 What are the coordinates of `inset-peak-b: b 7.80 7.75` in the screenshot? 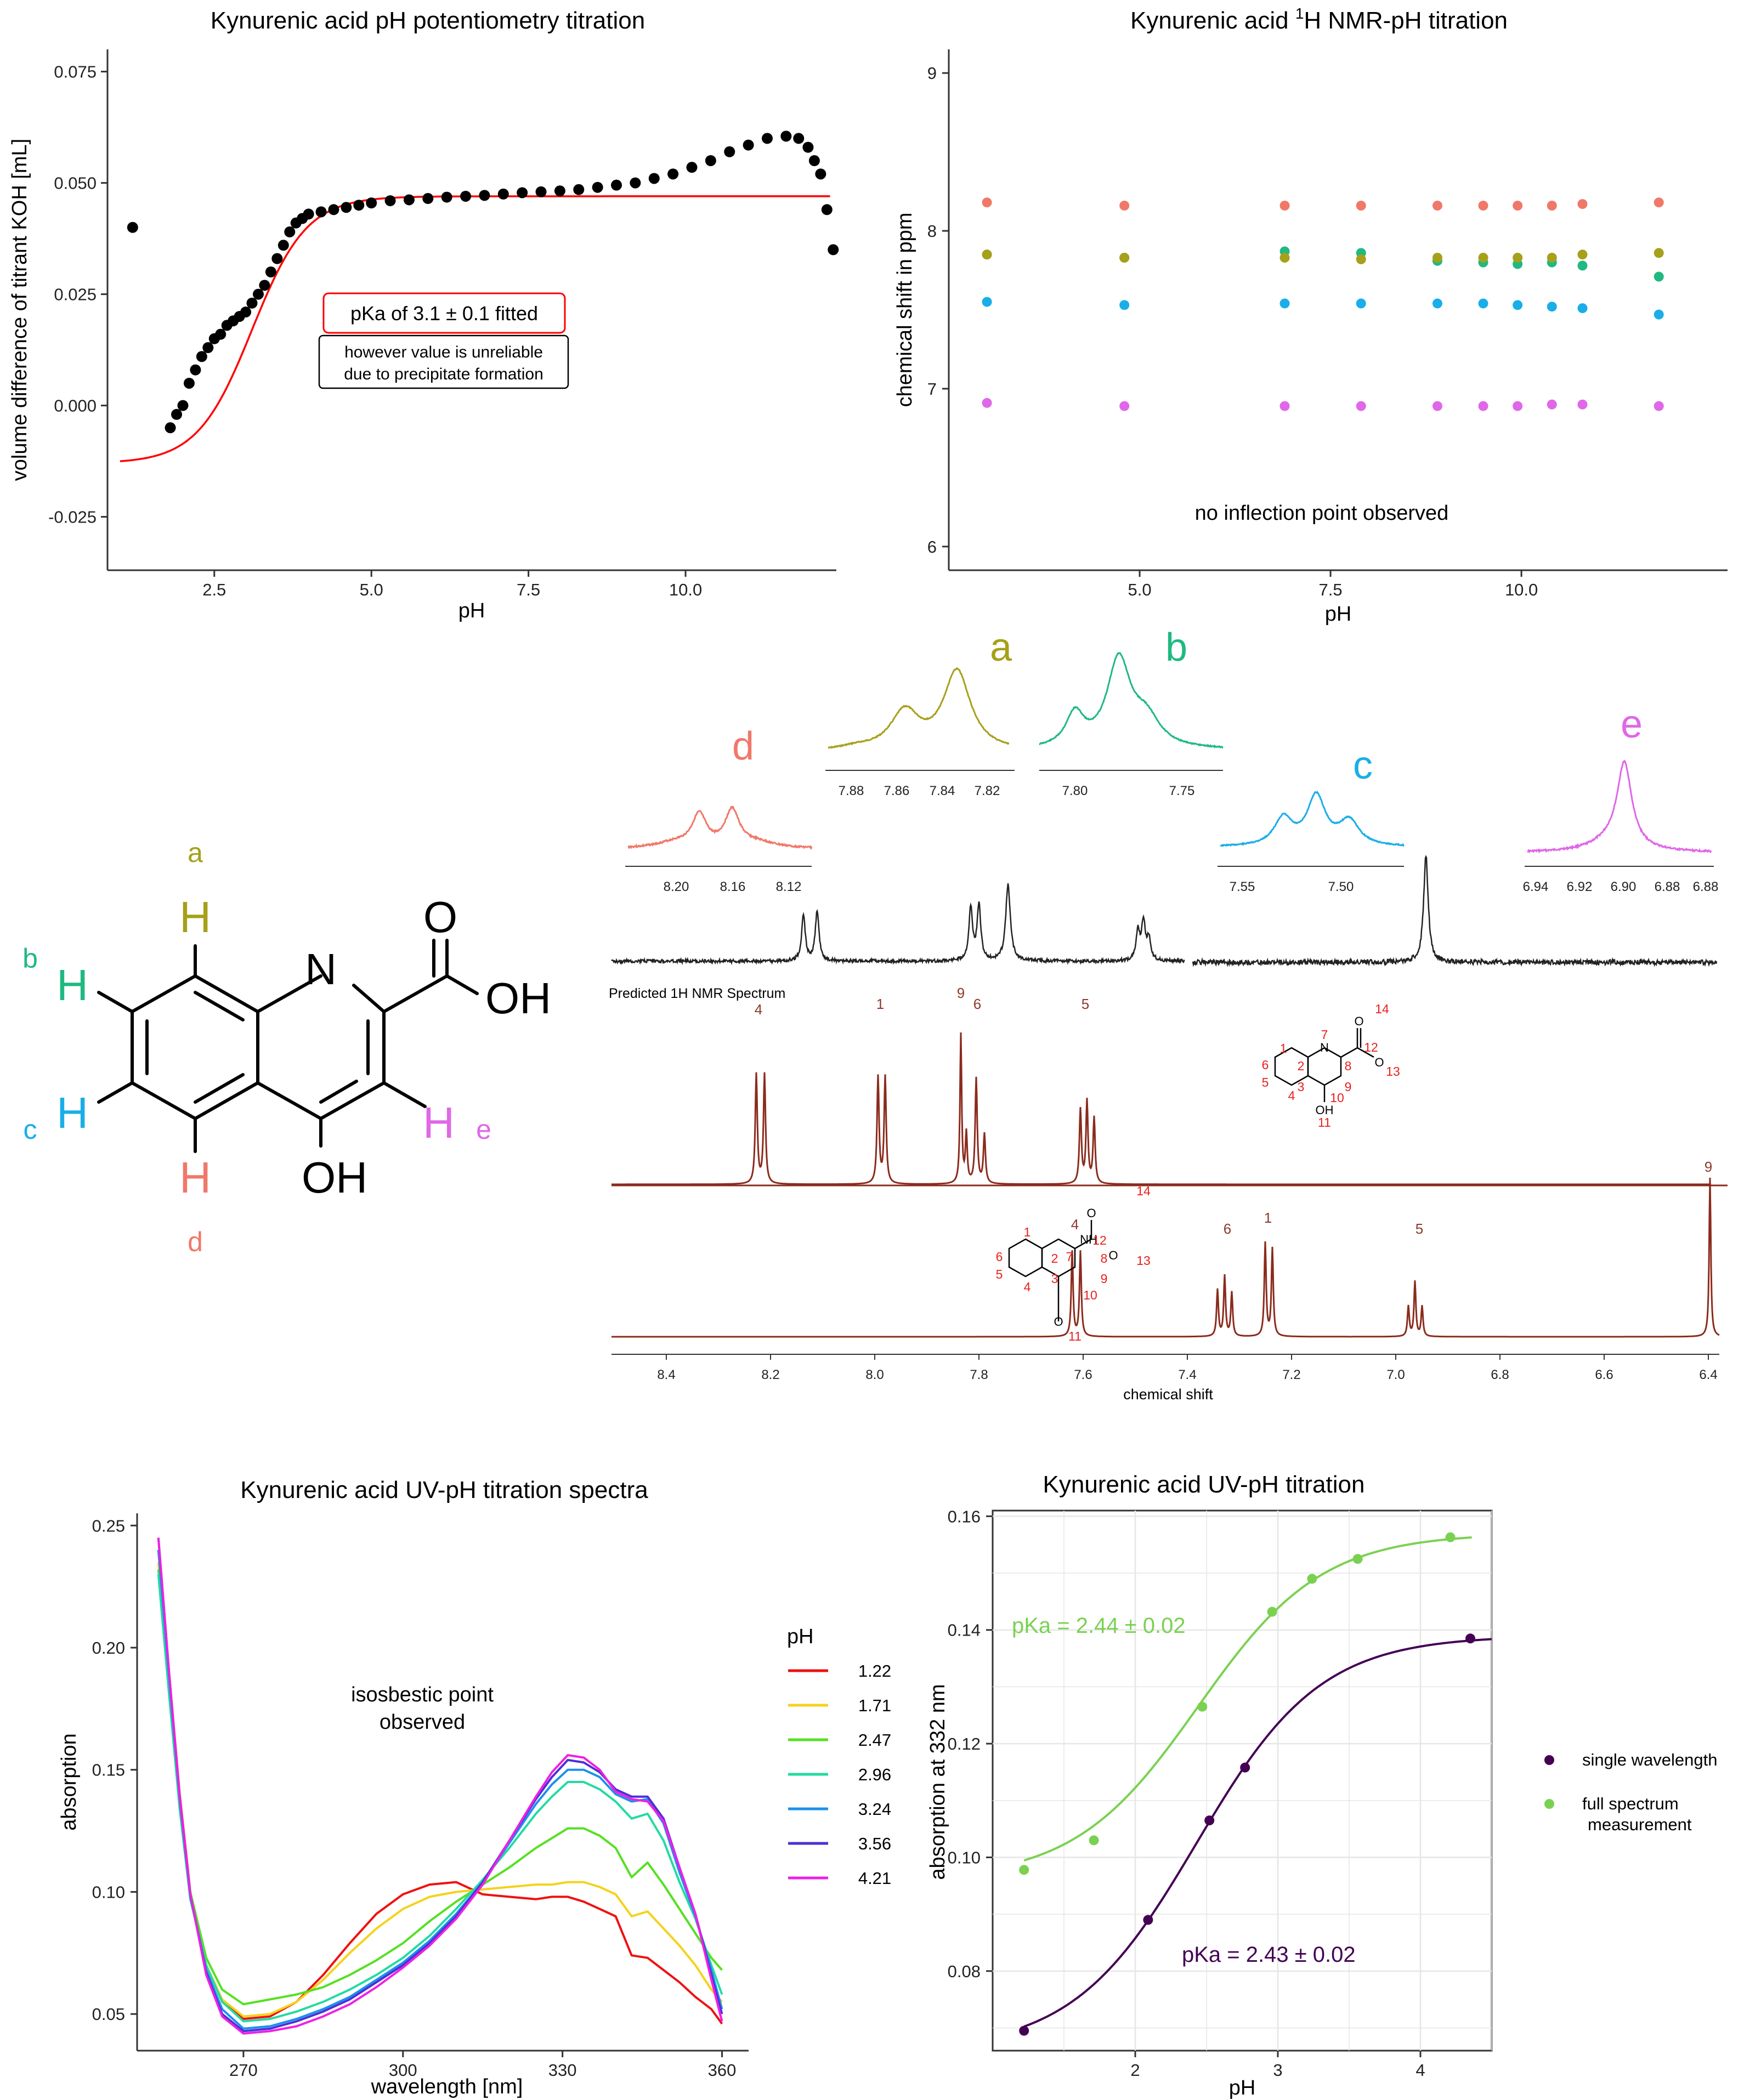 It's located at (1131, 712).